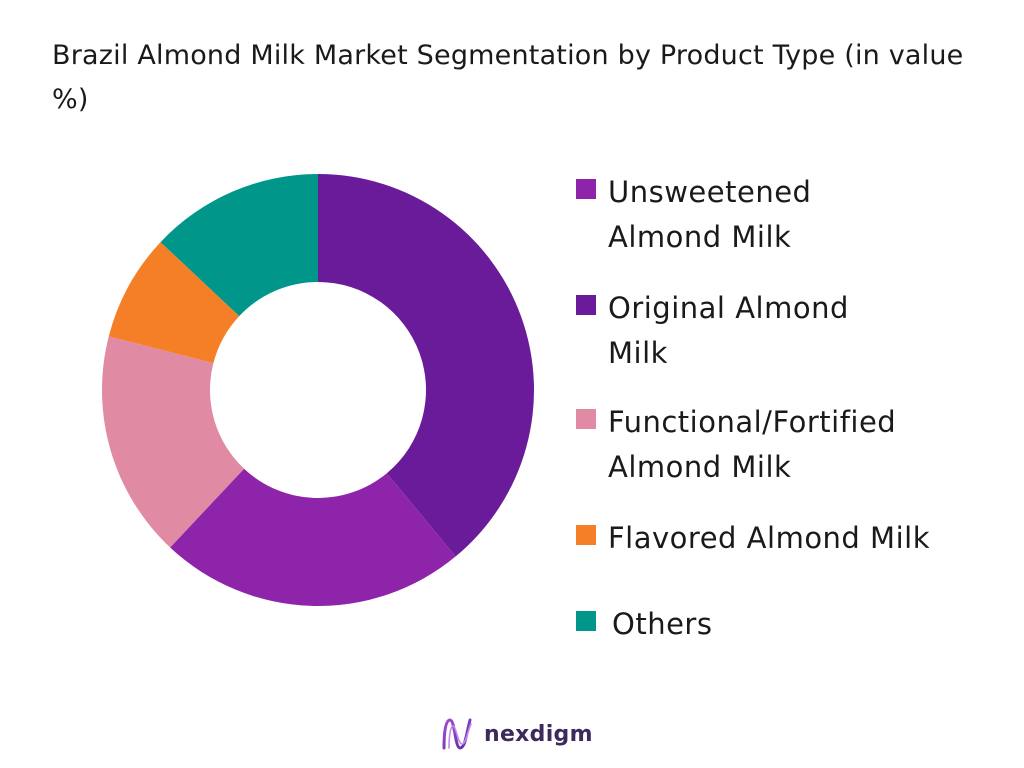 This screenshot has height=768, width=1024. What do you see at coordinates (173, 442) in the screenshot?
I see `slice-functional-fortified-almond-milk` at bounding box center [173, 442].